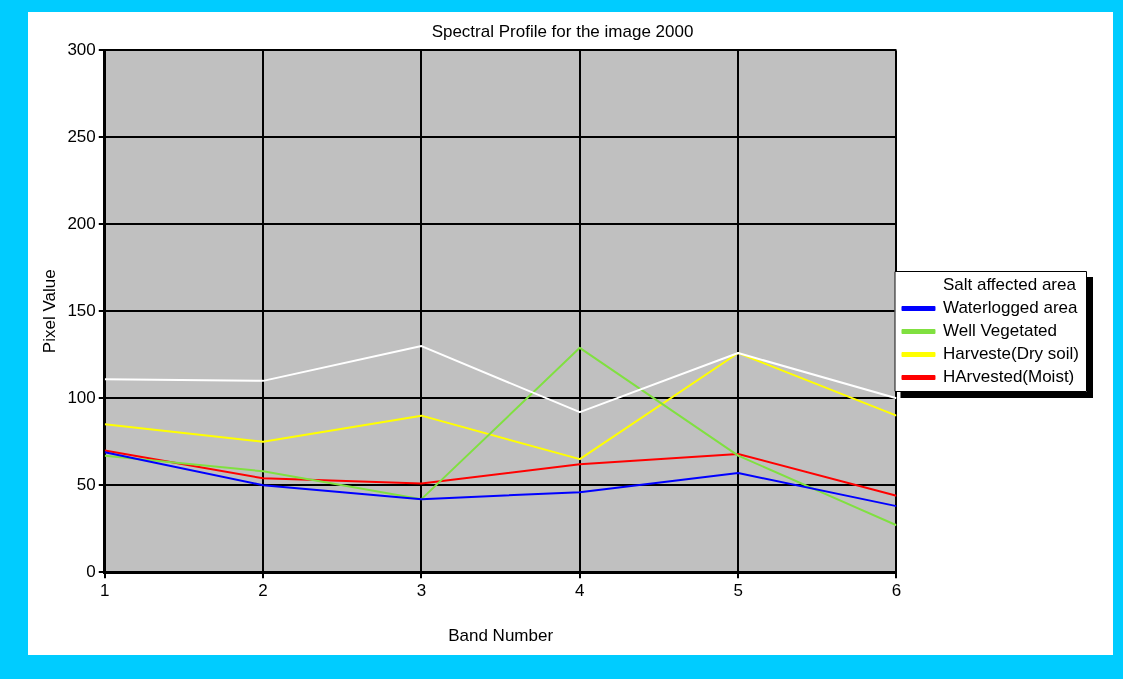 The width and height of the screenshot is (1123, 679). What do you see at coordinates (81, 224) in the screenshot?
I see `y-tick-label: 200` at bounding box center [81, 224].